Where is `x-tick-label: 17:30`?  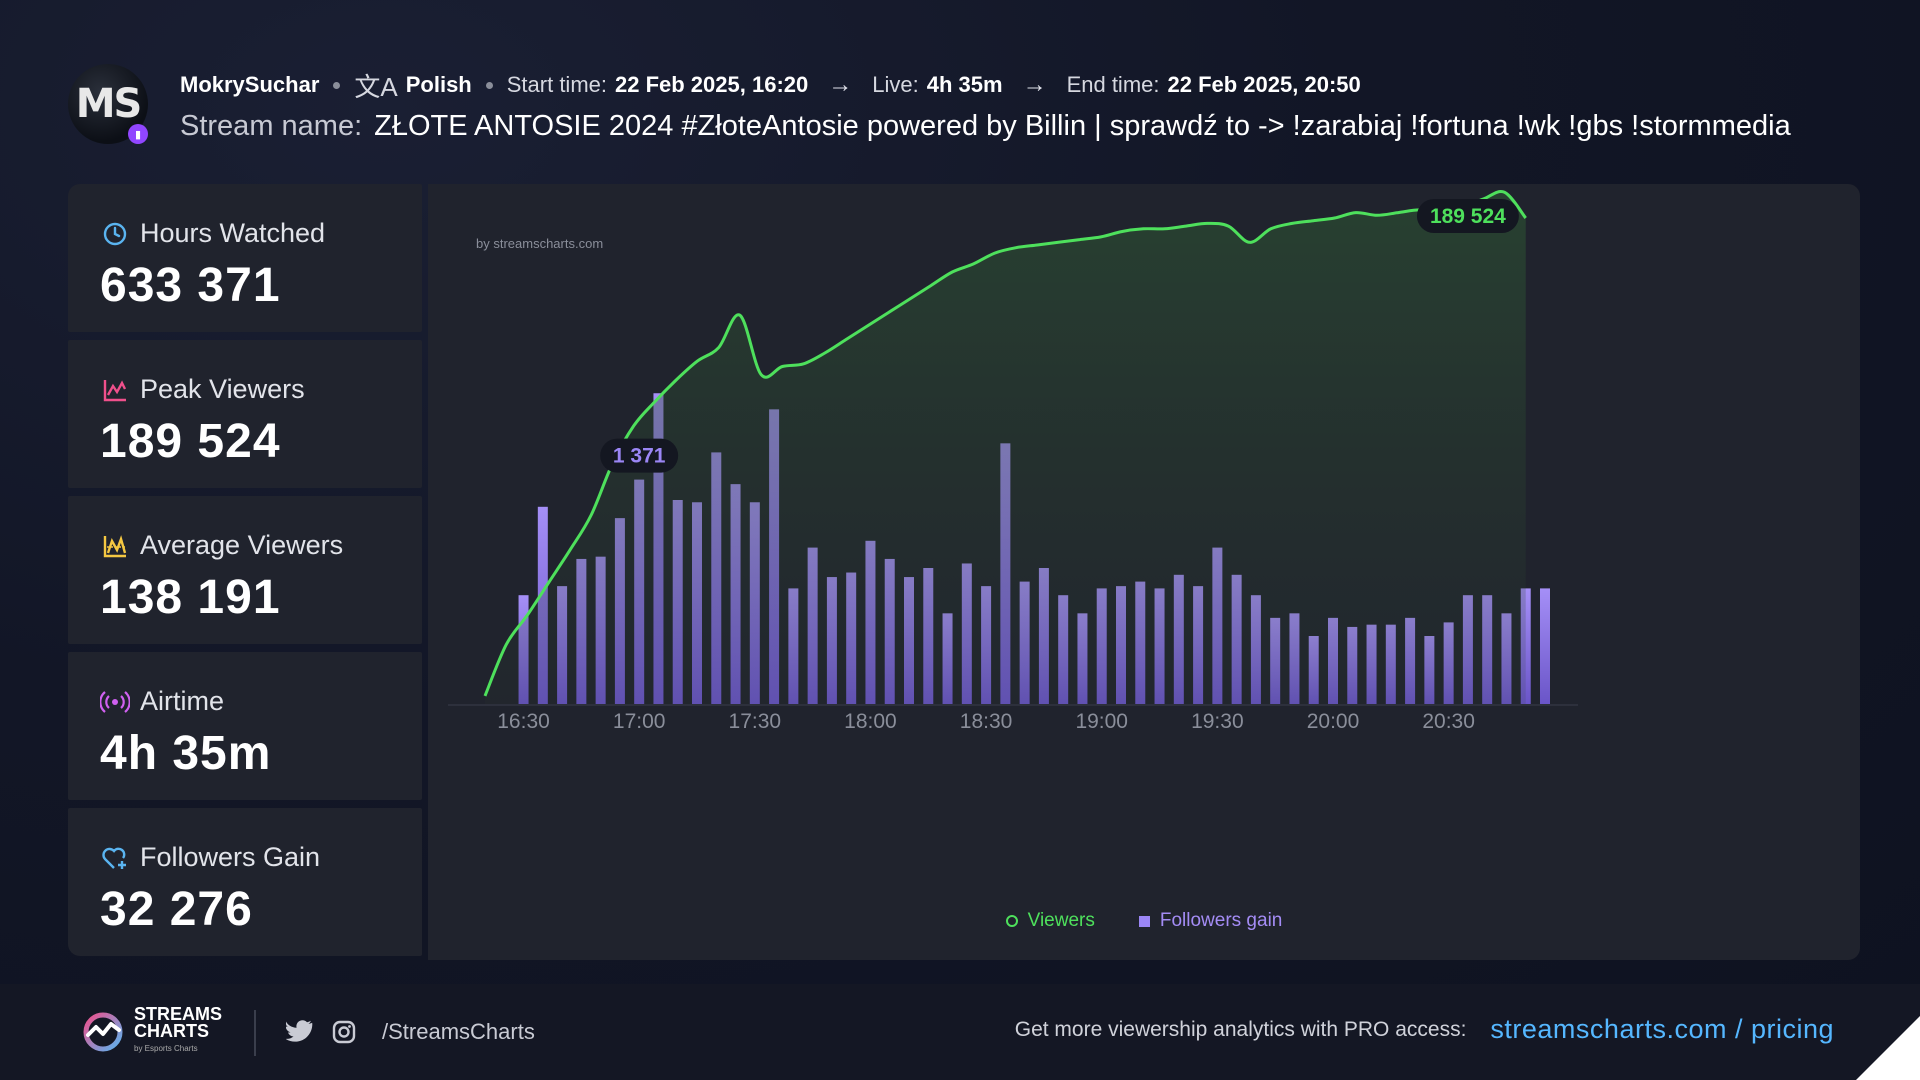 x-tick-label: 17:30 is located at coordinates (755, 721).